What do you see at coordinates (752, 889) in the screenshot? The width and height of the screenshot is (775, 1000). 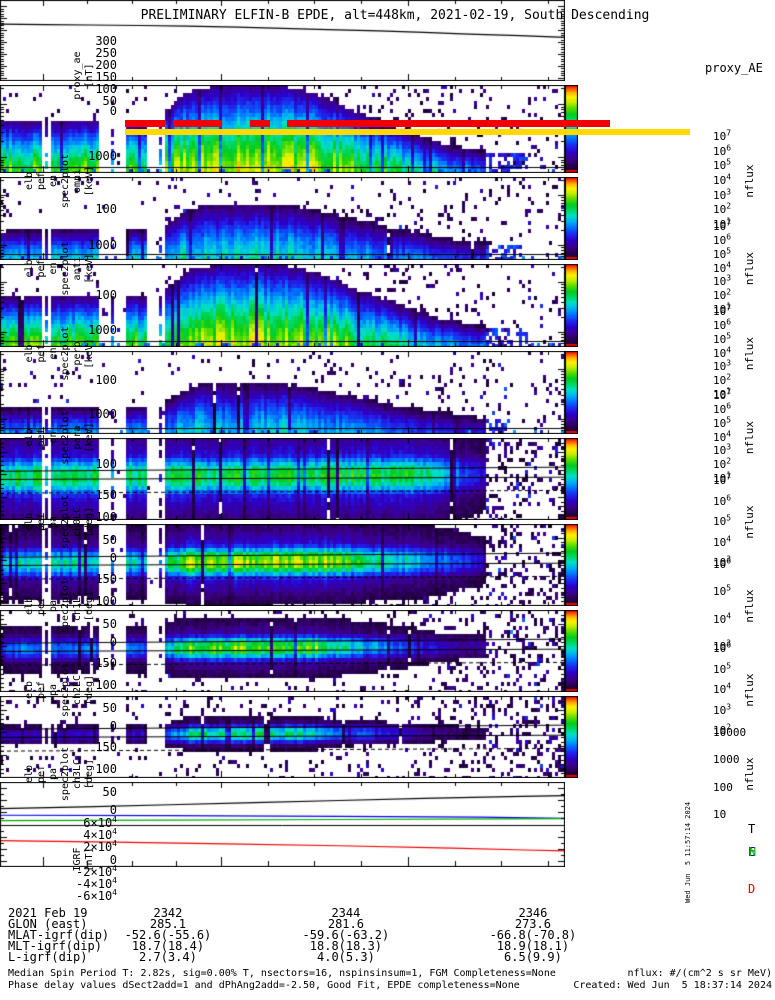 I see `right-series-label-D: D` at bounding box center [752, 889].